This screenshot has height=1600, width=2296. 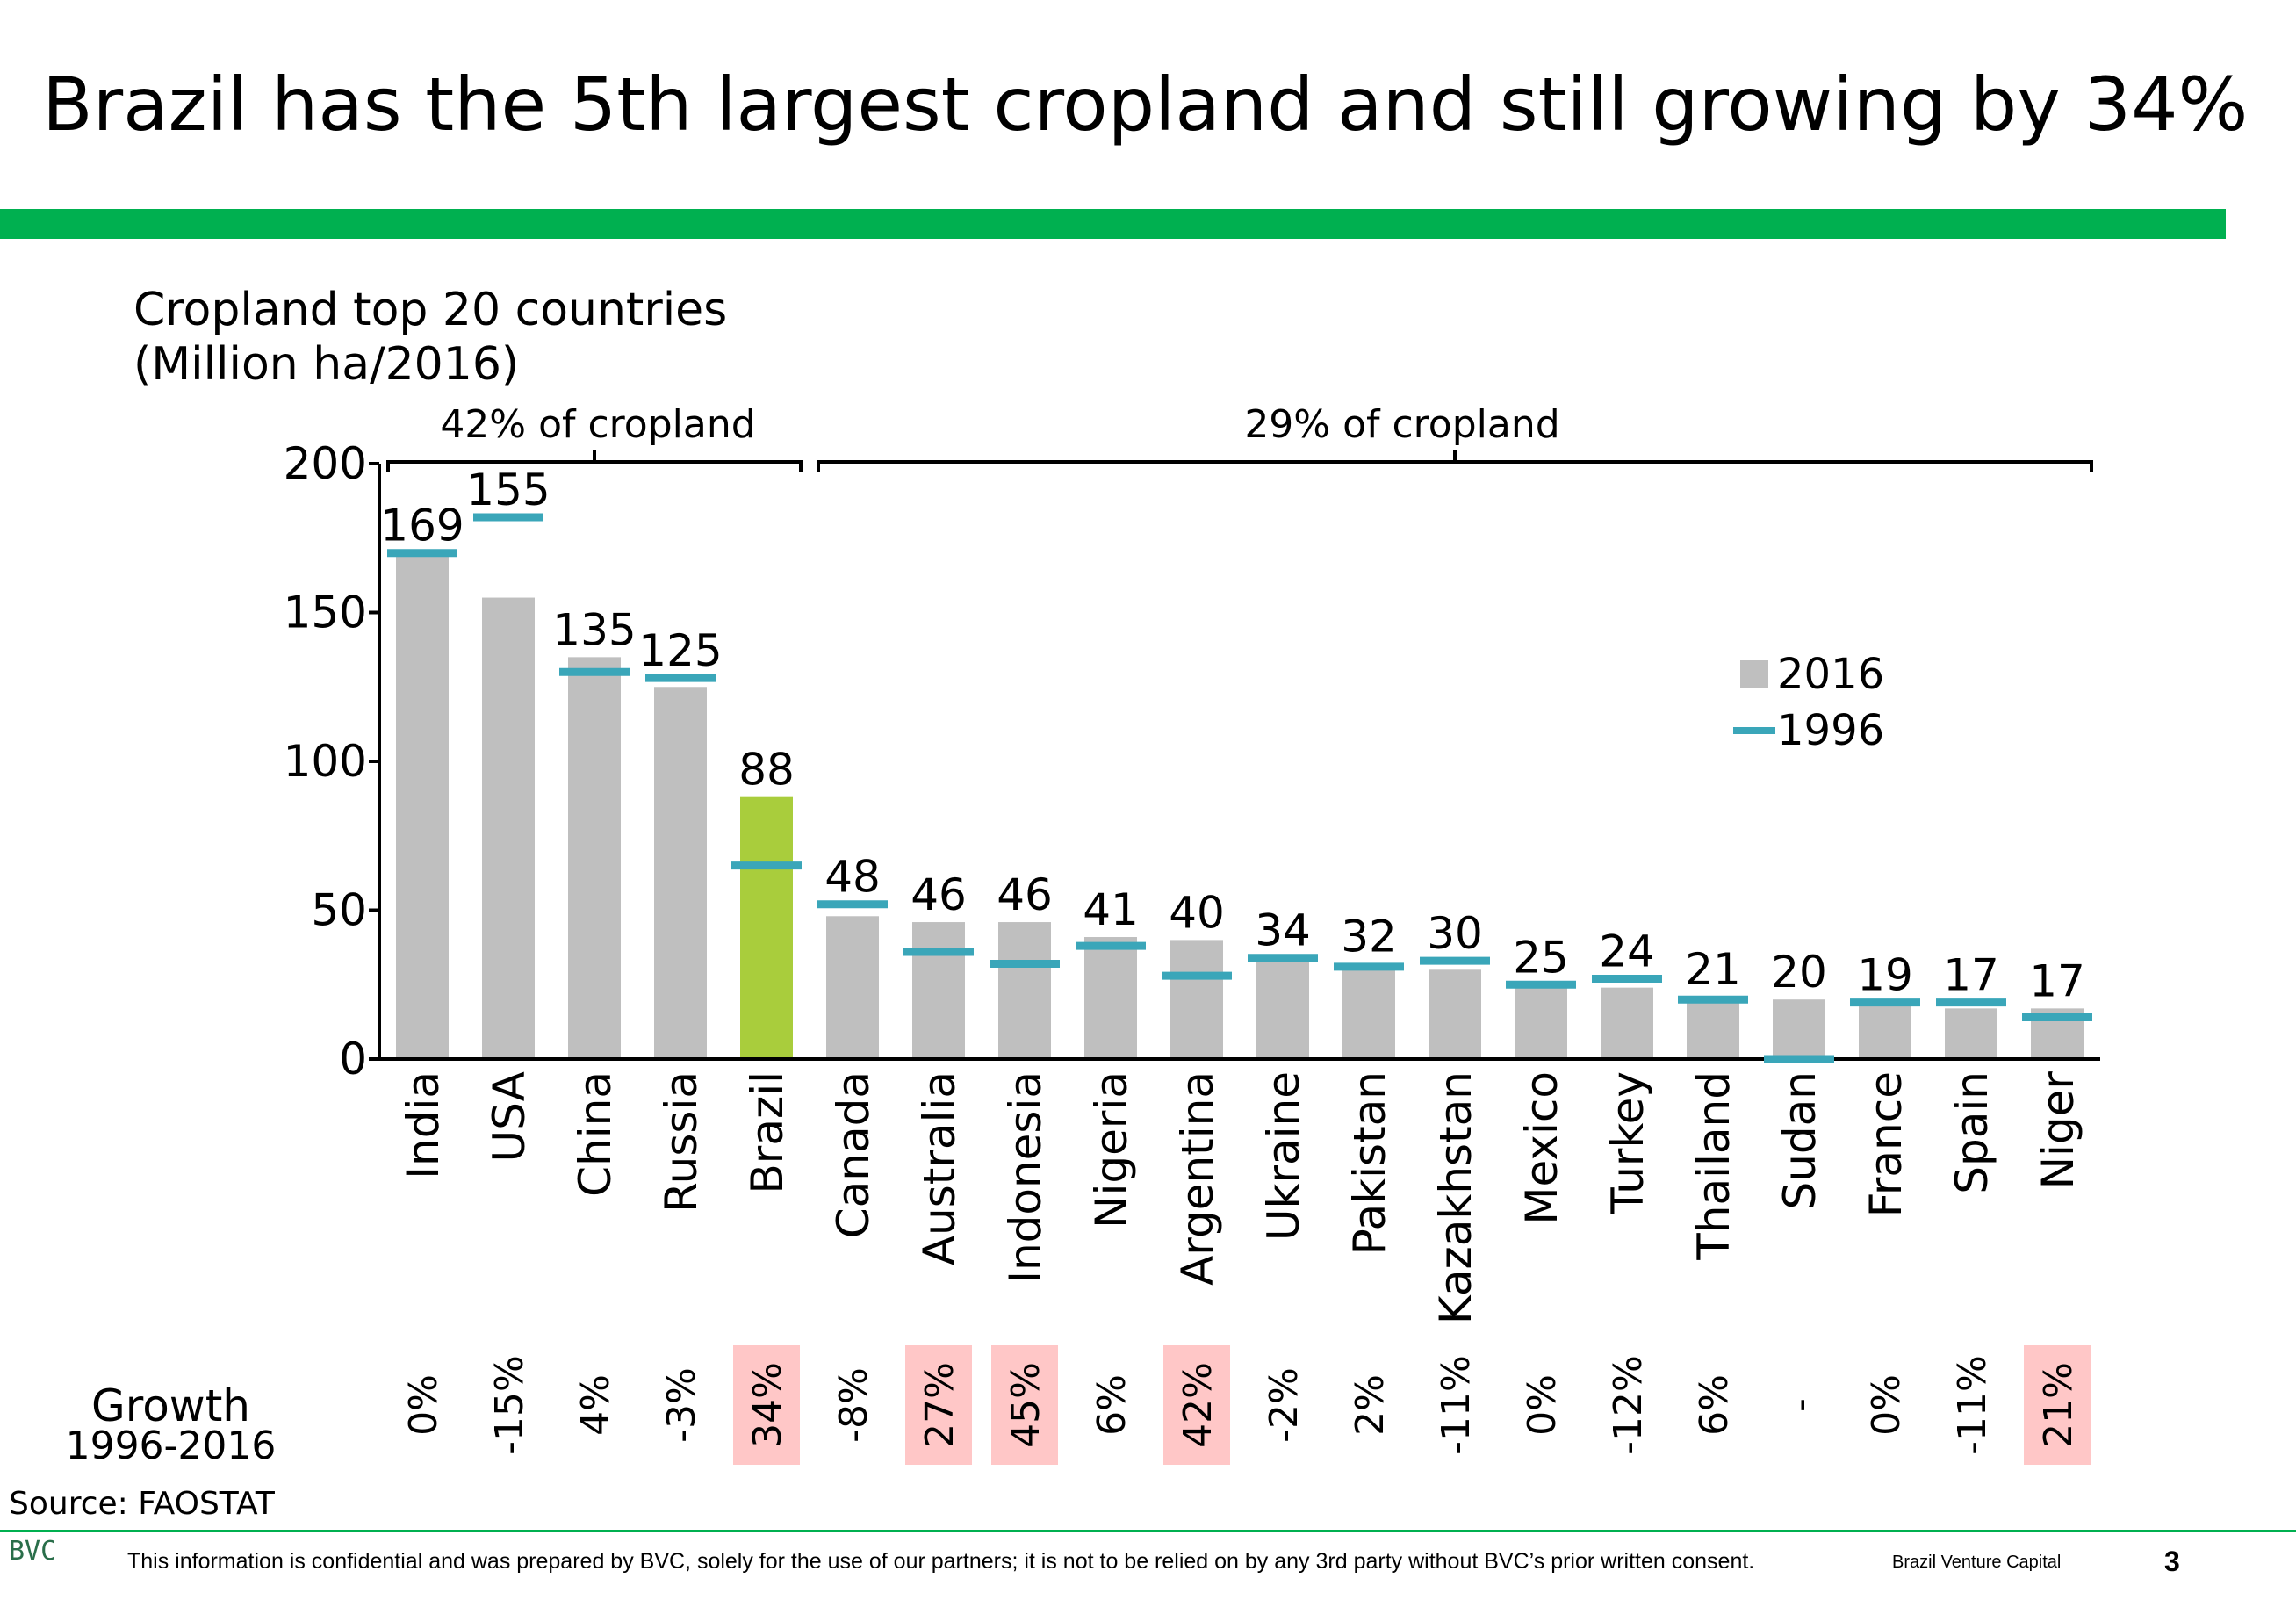 What do you see at coordinates (509, 828) in the screenshot?
I see `bar-2016-usa` at bounding box center [509, 828].